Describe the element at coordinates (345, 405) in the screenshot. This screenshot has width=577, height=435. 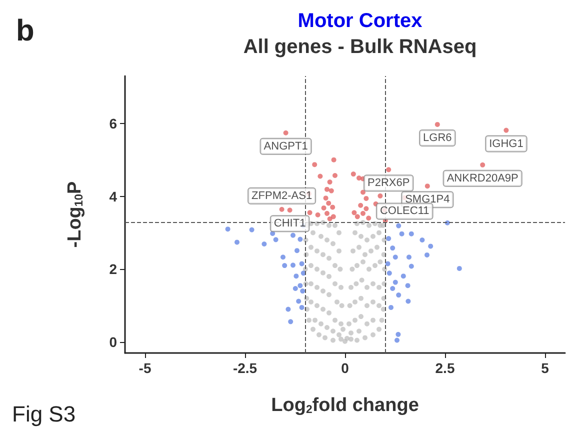
I see `x-axis-title: Log2fold change` at that location.